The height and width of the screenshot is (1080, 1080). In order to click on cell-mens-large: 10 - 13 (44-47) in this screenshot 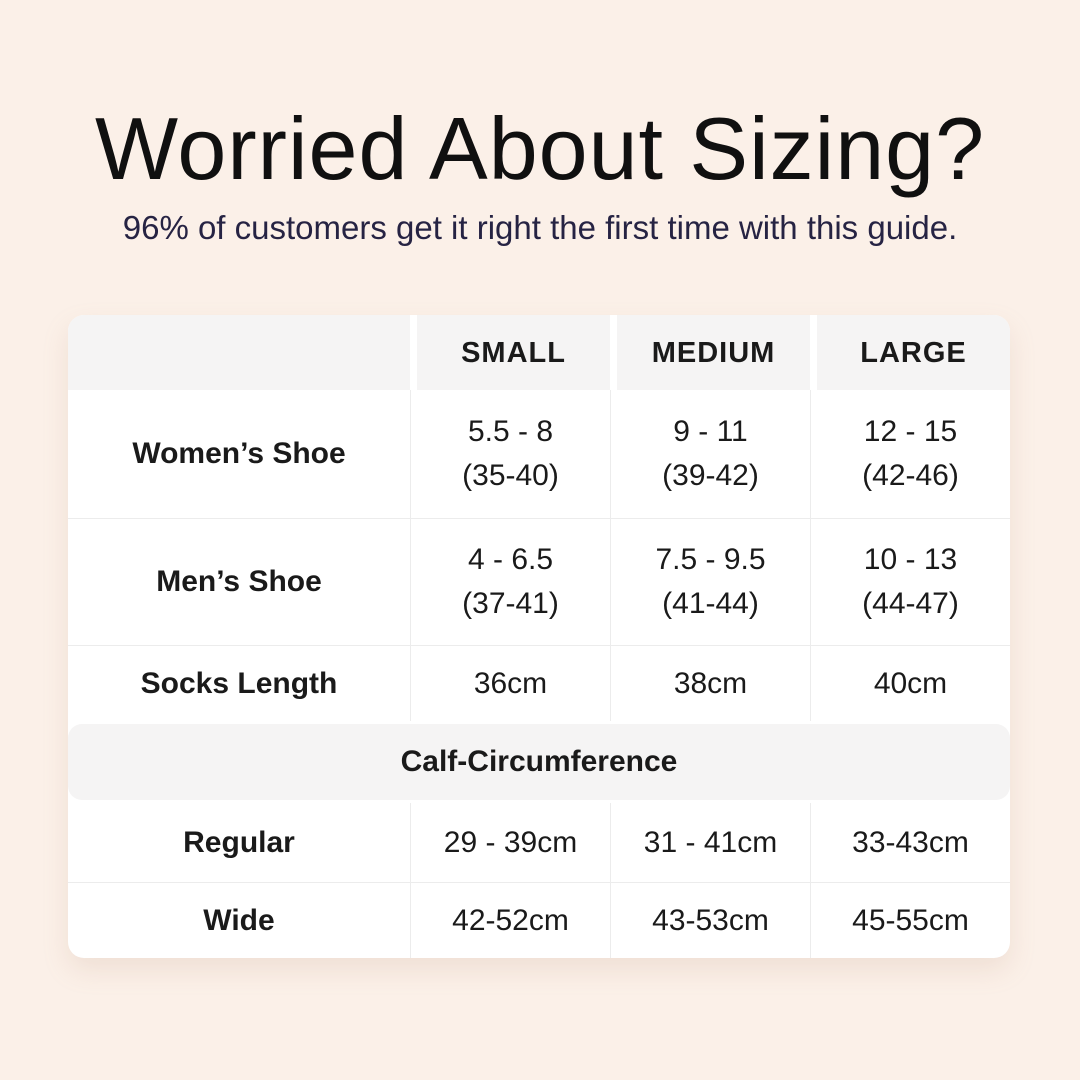, I will do `click(910, 581)`.